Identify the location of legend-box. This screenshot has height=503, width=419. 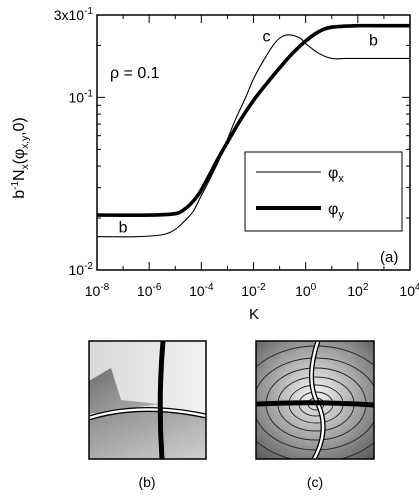
(323, 191).